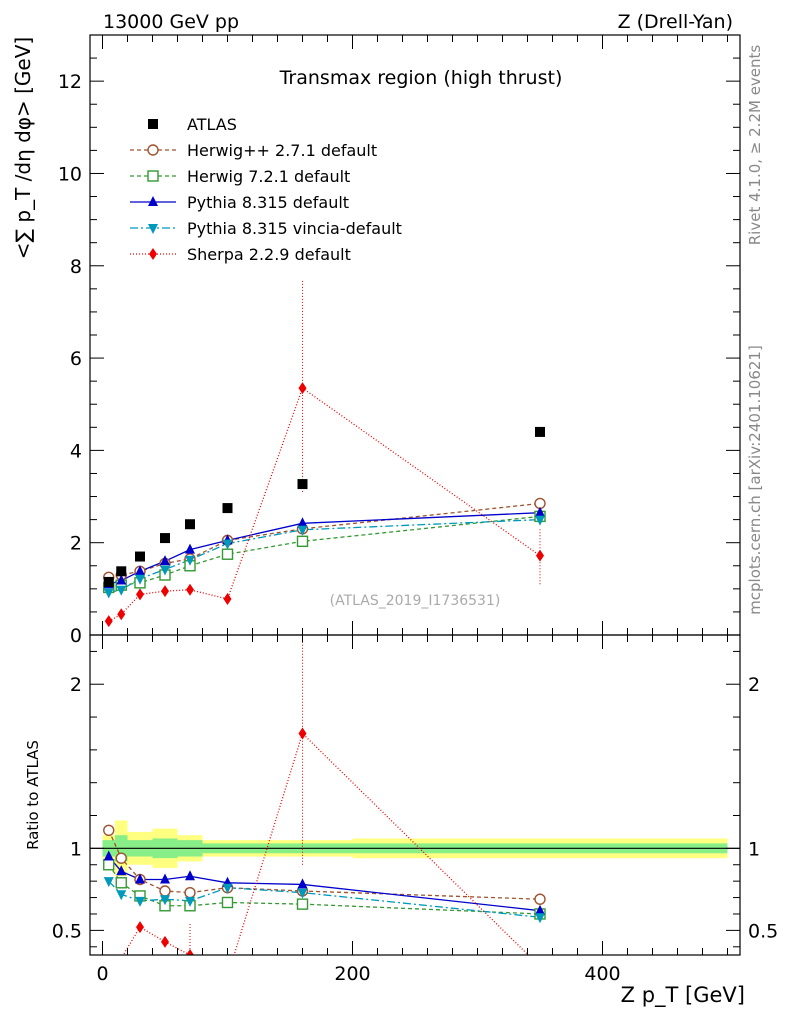  Describe the element at coordinates (602, 974) in the screenshot. I see `x-tick-label: 400` at that location.